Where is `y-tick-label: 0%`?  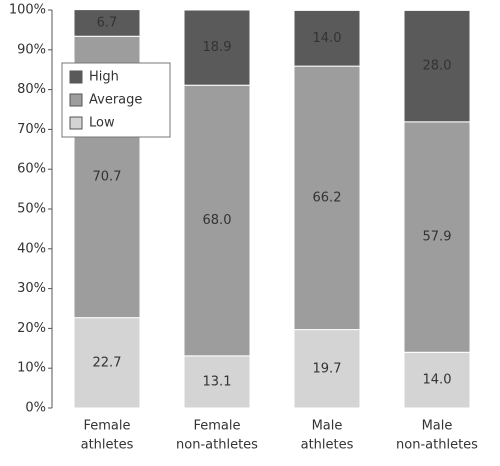
y-tick-label: 0% is located at coordinates (35, 408).